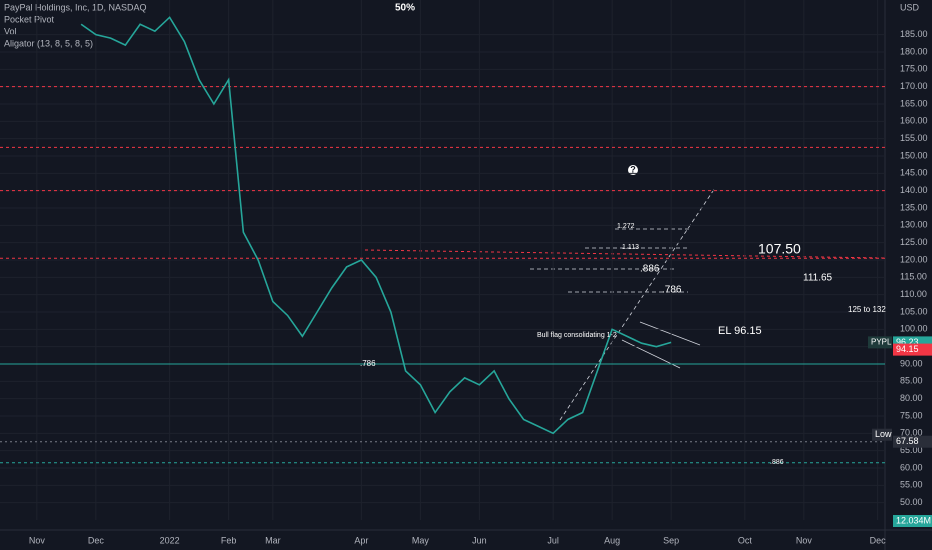  I want to click on y-tick-label: 55.00, so click(911, 485).